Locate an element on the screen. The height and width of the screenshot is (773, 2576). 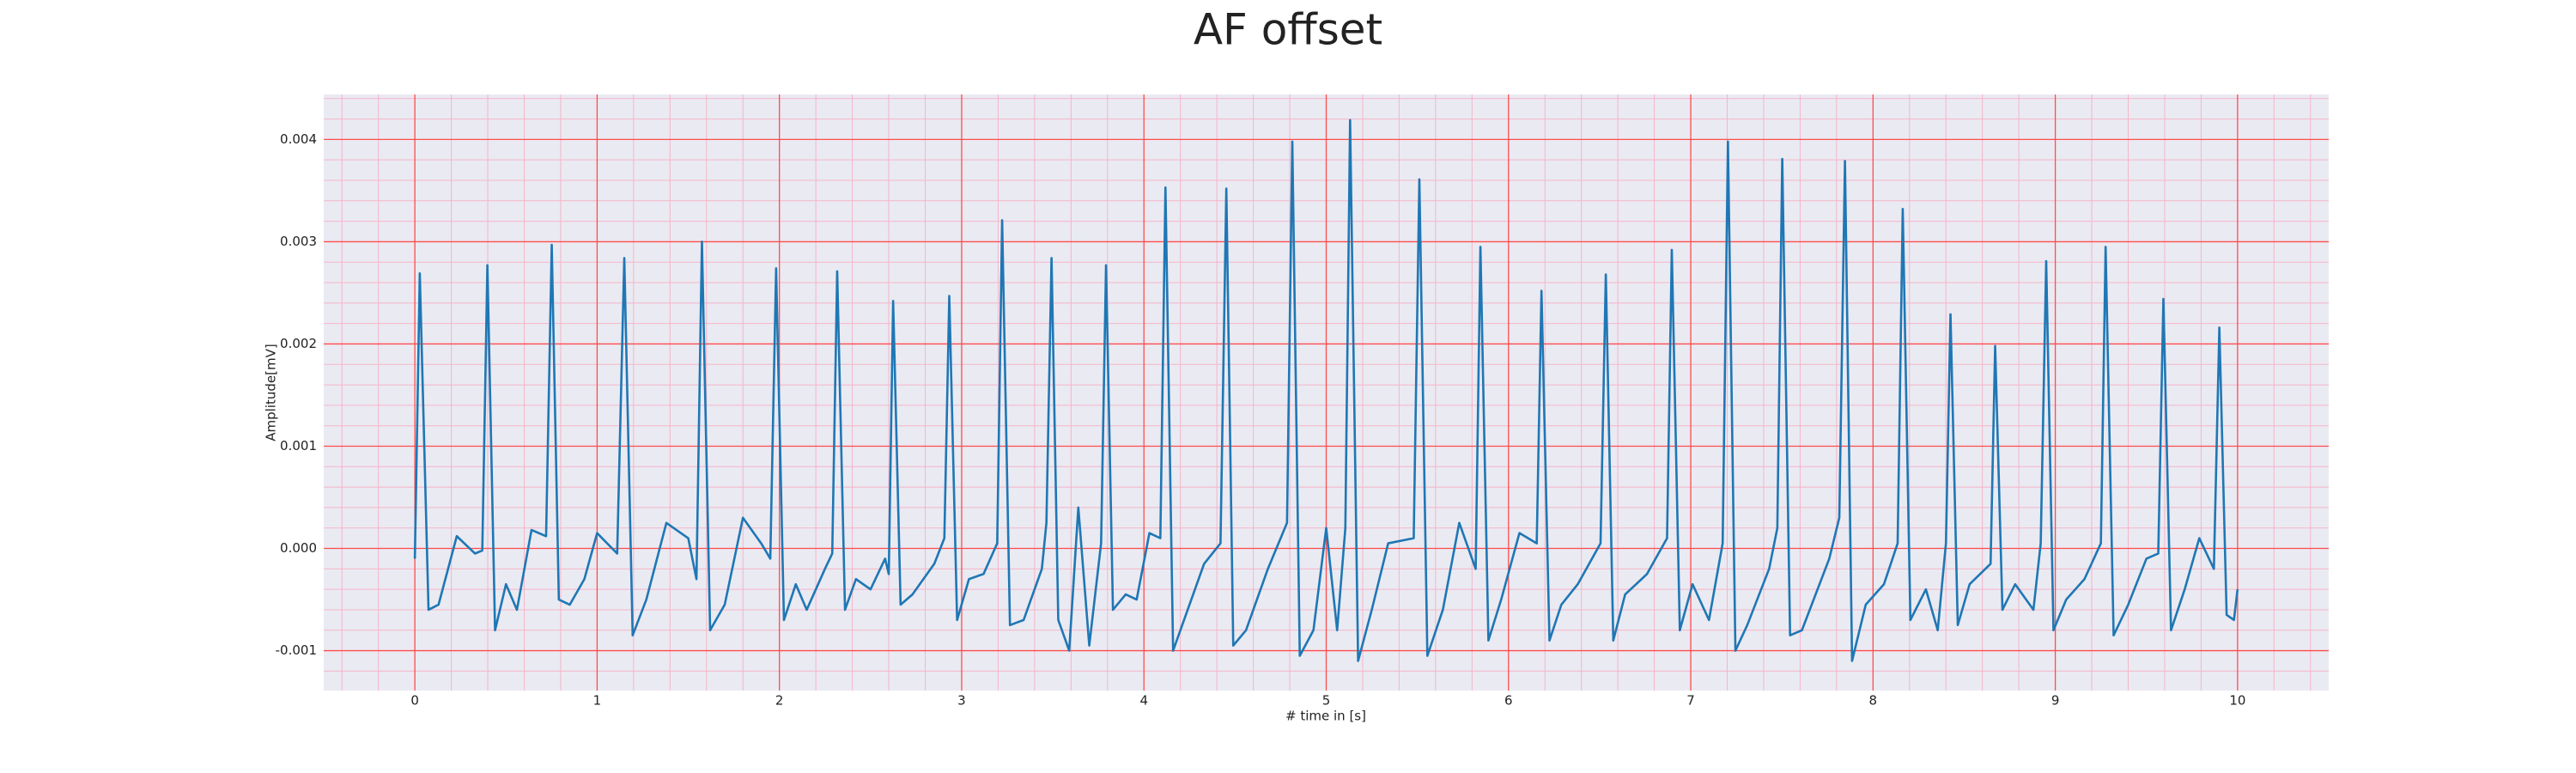
x-tick-label: 9 is located at coordinates (2055, 701).